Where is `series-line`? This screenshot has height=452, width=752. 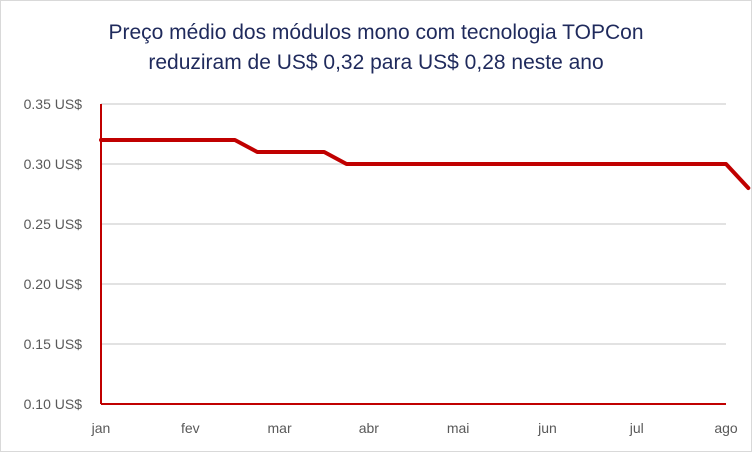
series-line is located at coordinates (425, 164).